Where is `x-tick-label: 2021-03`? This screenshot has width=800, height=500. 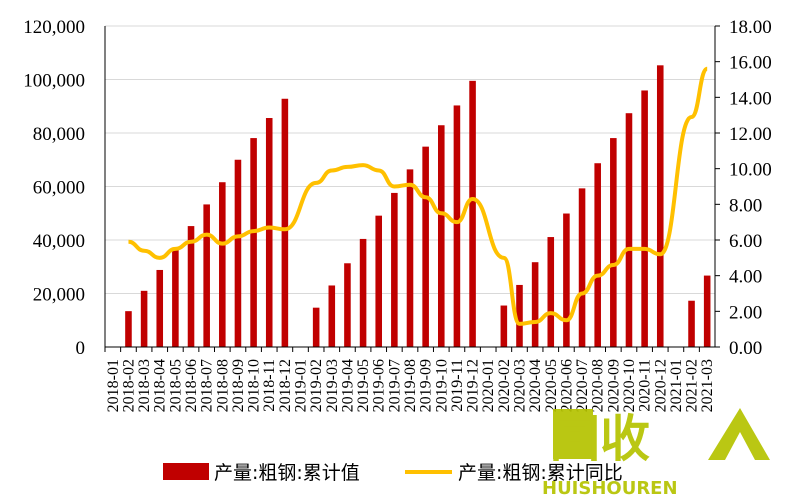 x-tick-label: 2021-03 is located at coordinates (707, 385).